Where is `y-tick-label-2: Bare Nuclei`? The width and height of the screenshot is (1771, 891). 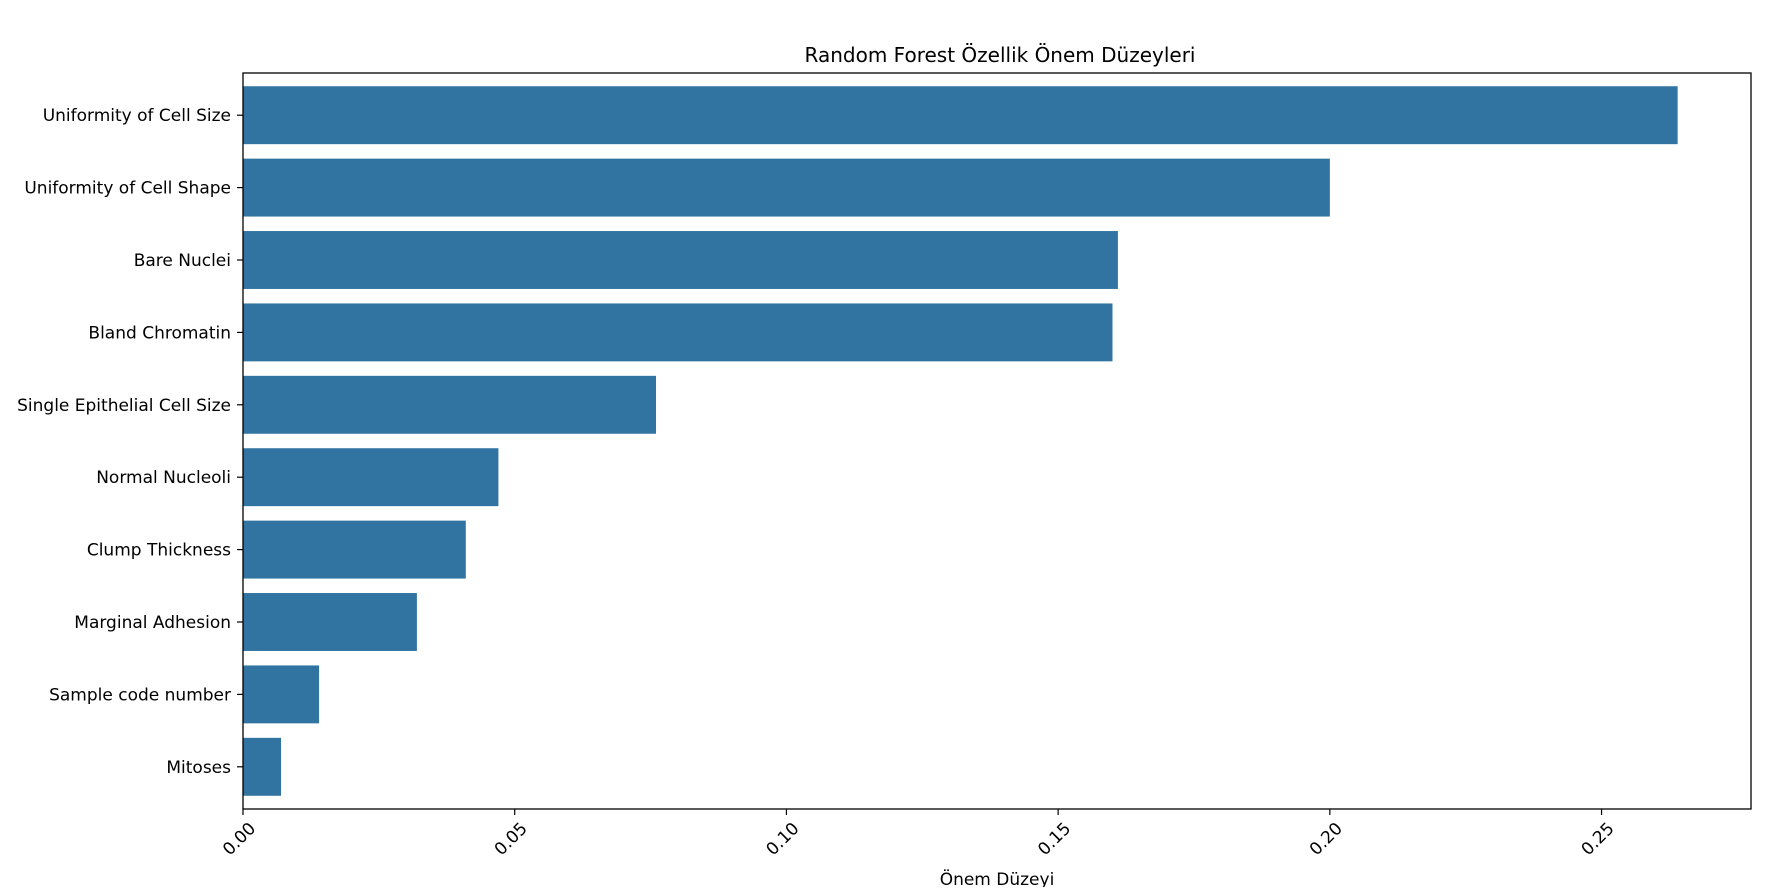 y-tick-label-2: Bare Nuclei is located at coordinates (182, 261).